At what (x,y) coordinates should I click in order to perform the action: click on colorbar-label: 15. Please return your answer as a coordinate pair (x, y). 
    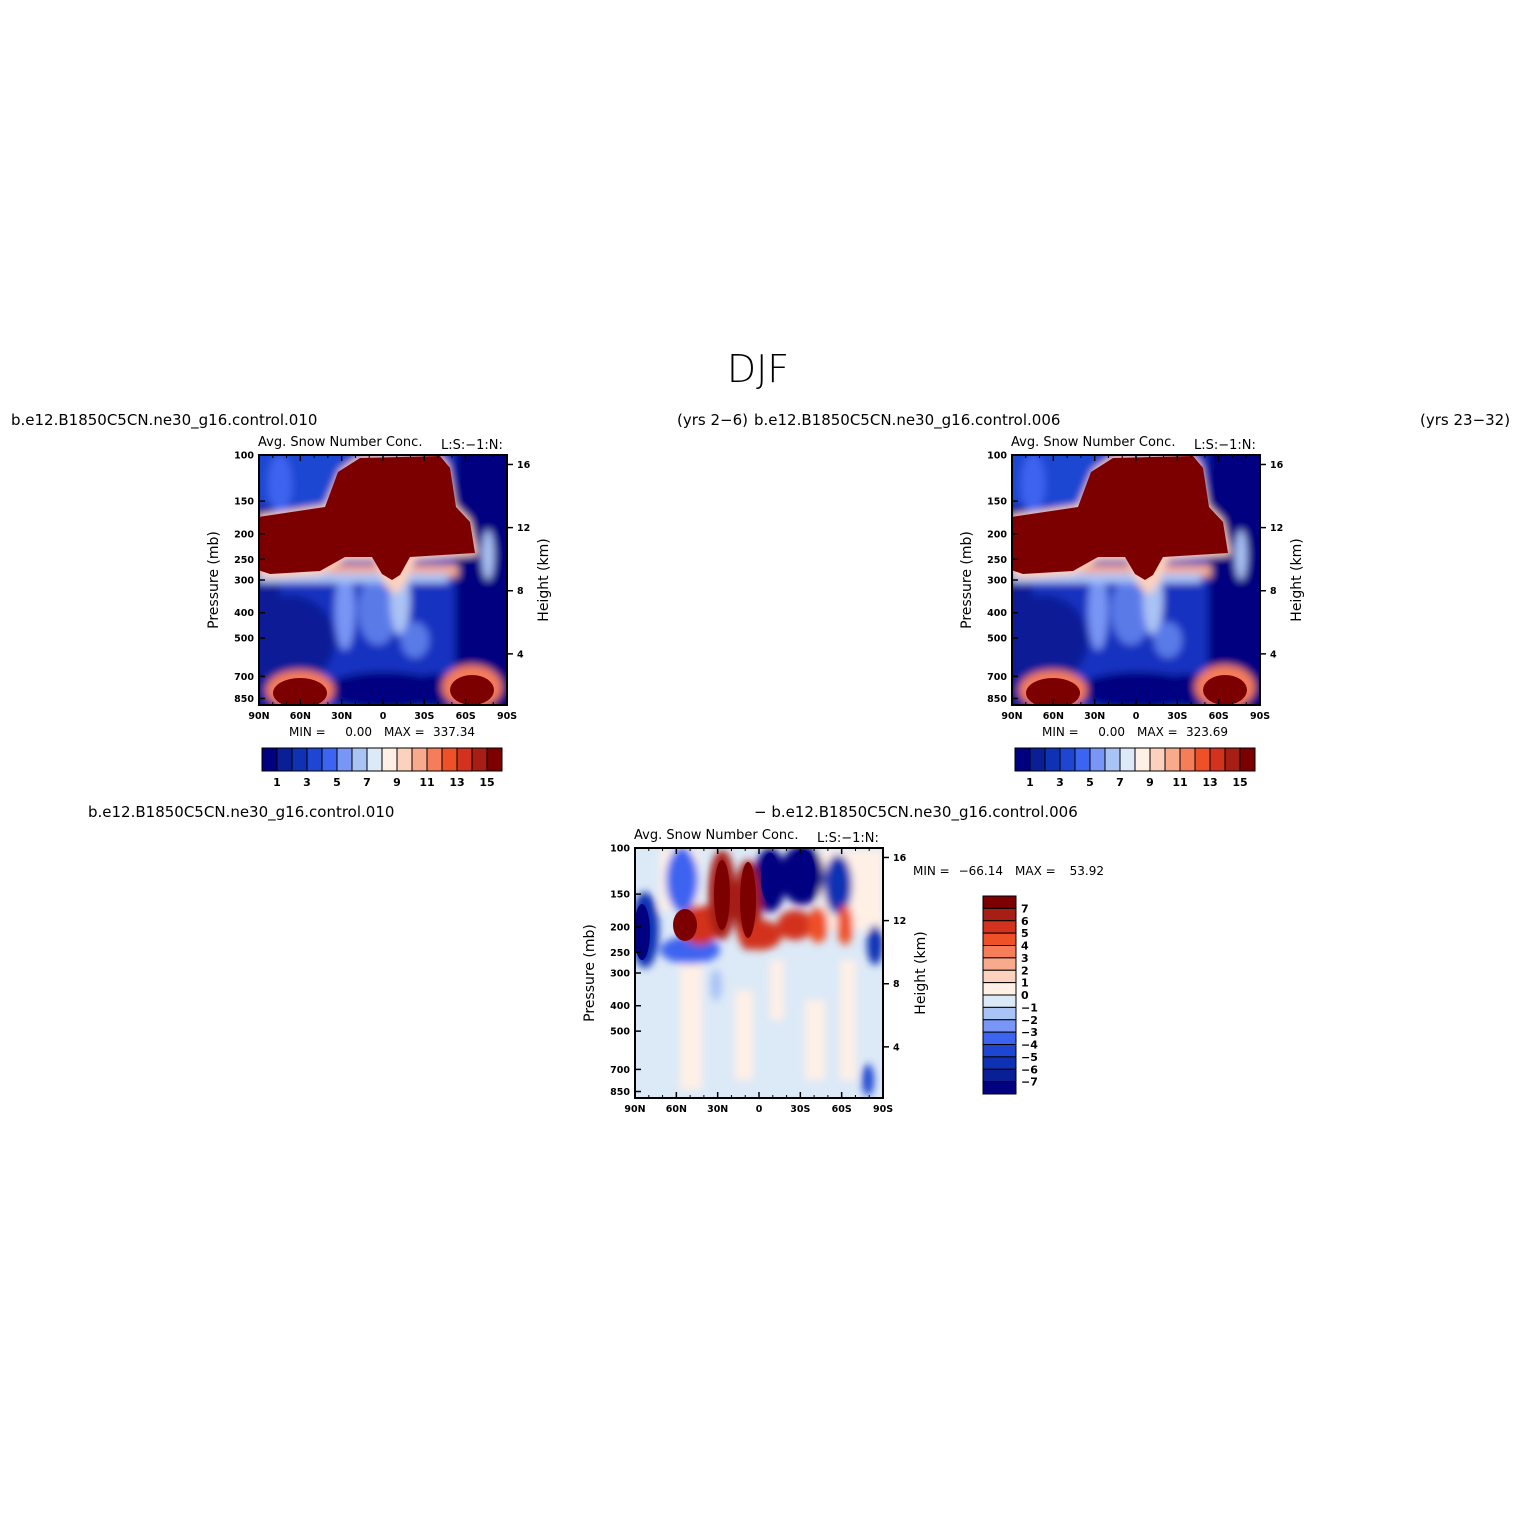
    Looking at the image, I should click on (486, 782).